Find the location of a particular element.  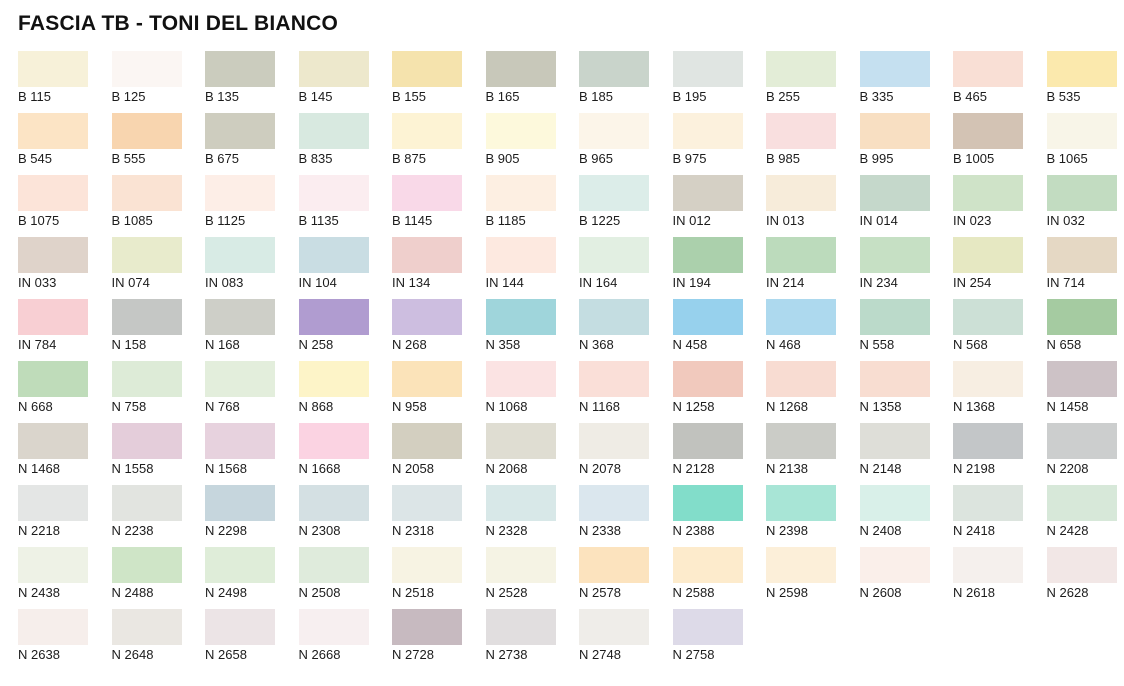

swatch-code-label: N 1468 is located at coordinates (39, 468).